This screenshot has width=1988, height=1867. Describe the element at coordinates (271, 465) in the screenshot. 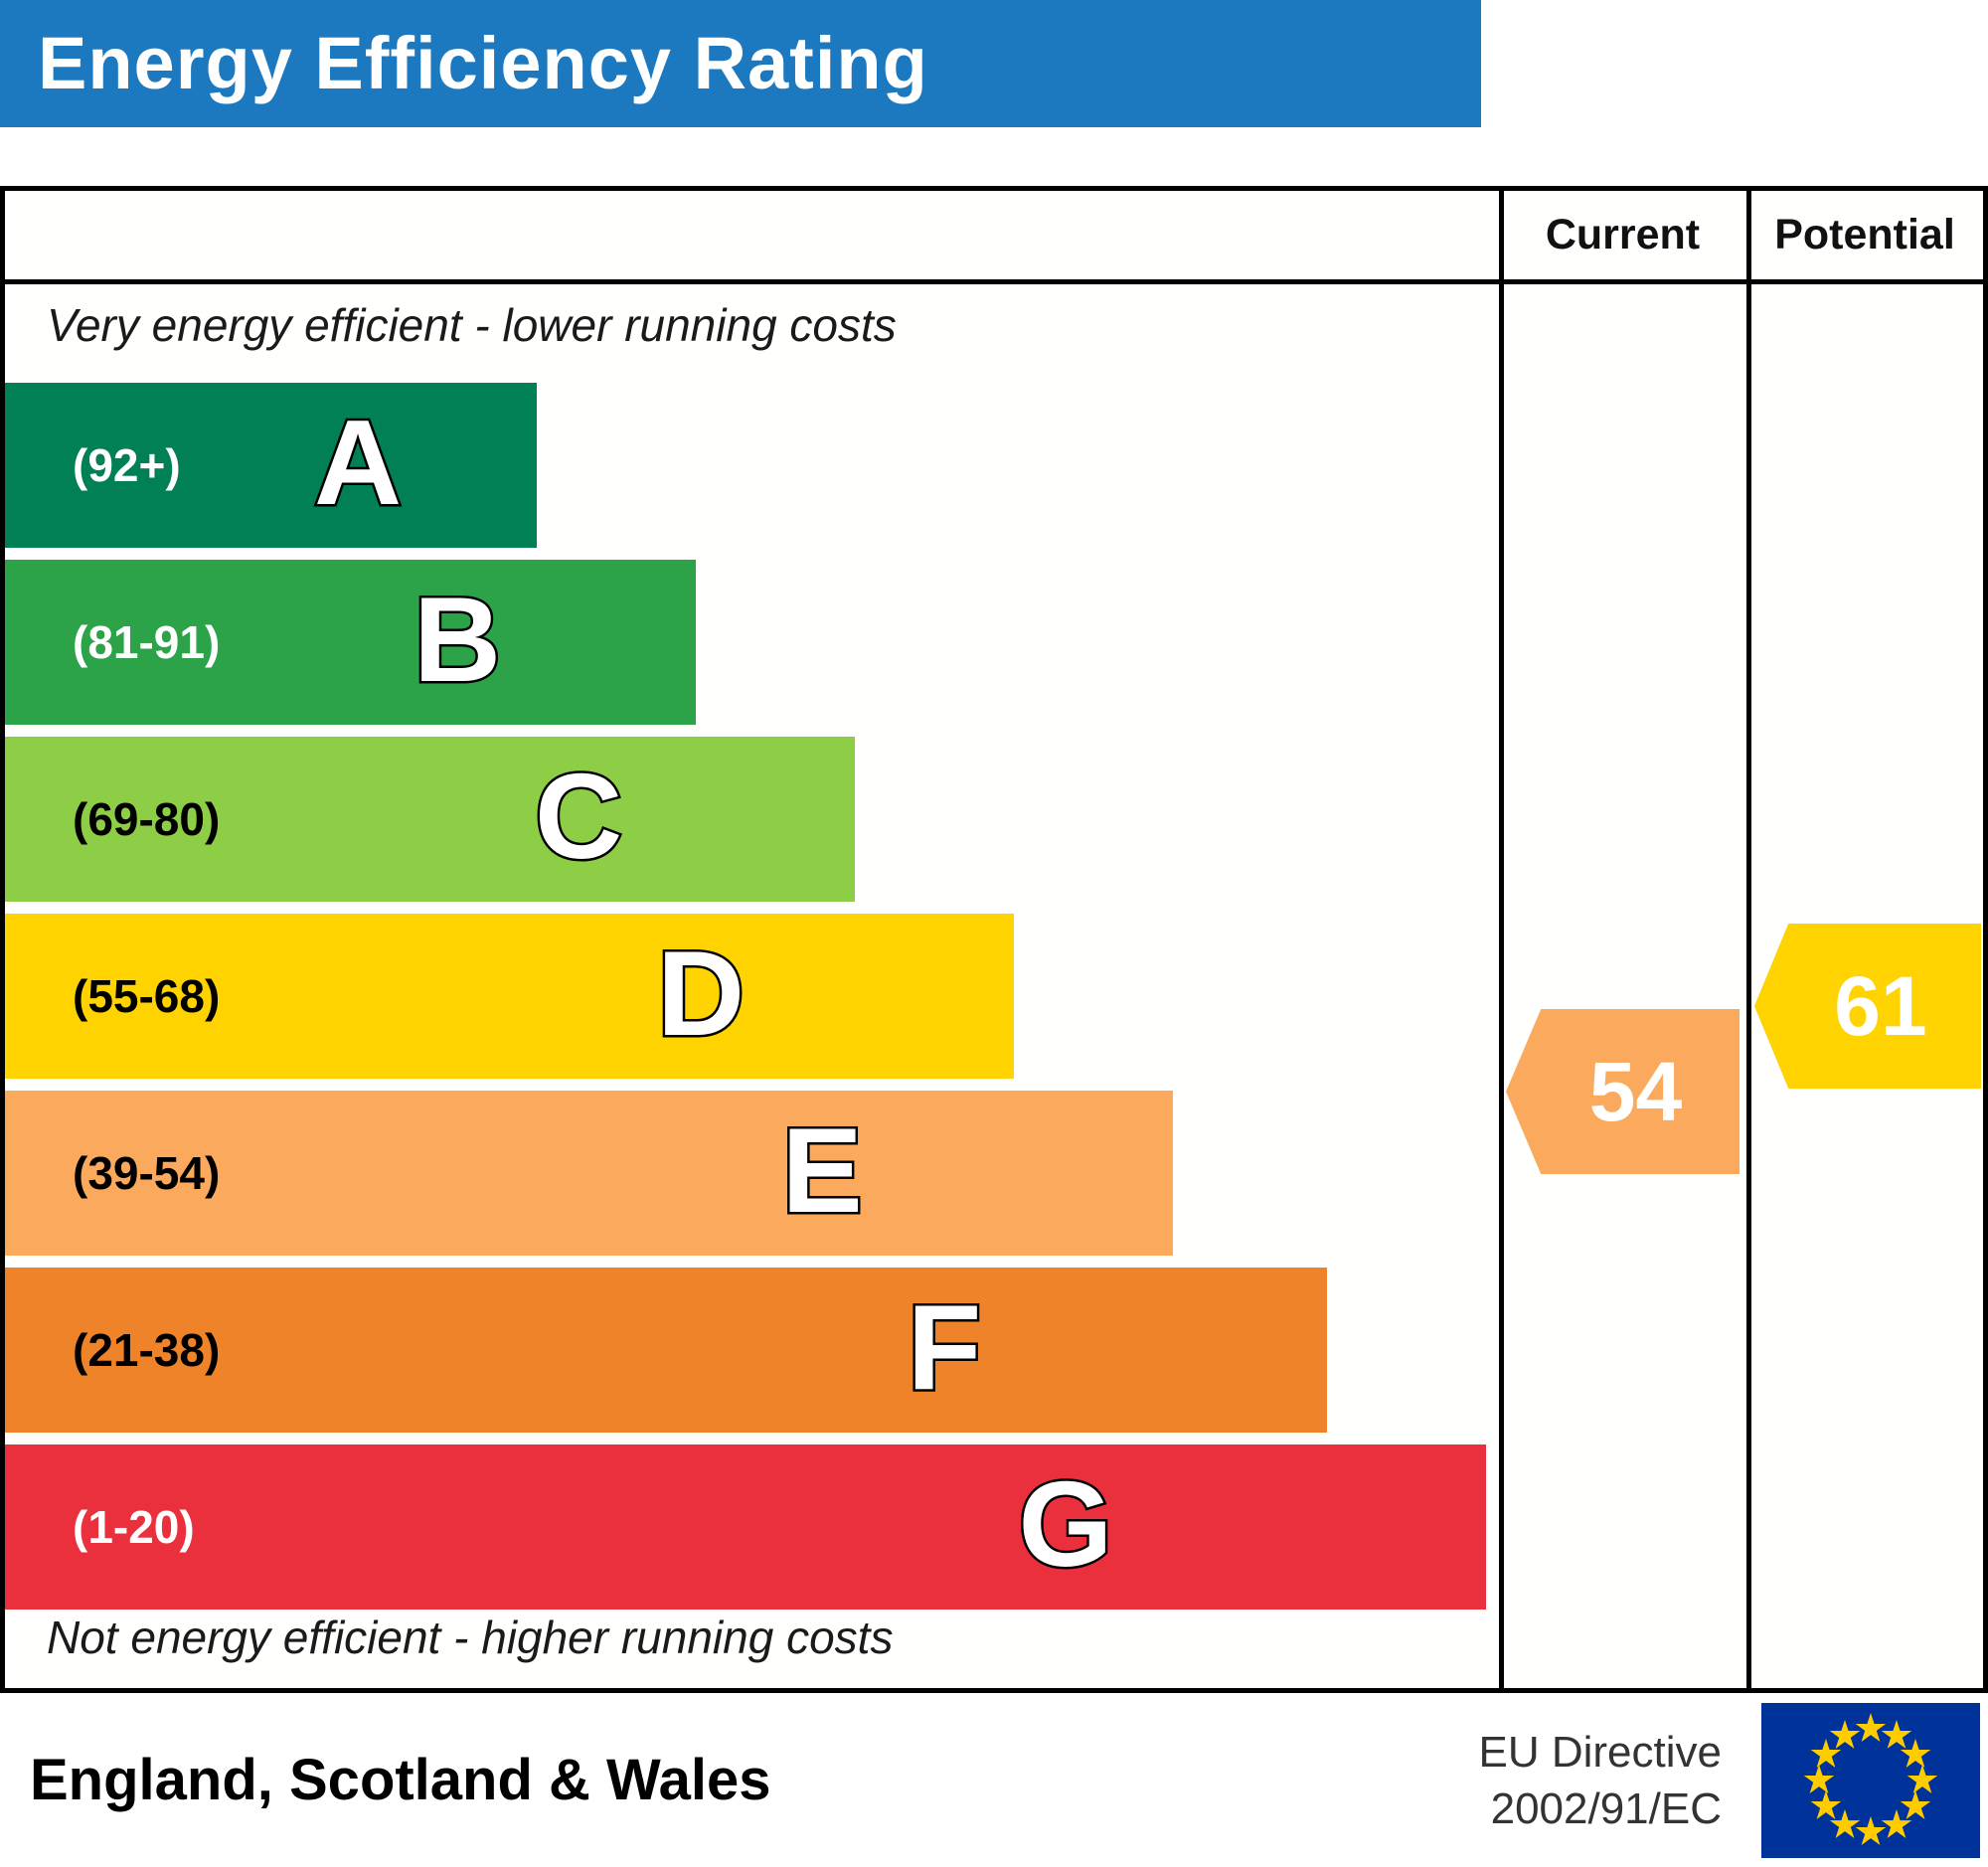

I see `band-row-a: (92+) A` at that location.